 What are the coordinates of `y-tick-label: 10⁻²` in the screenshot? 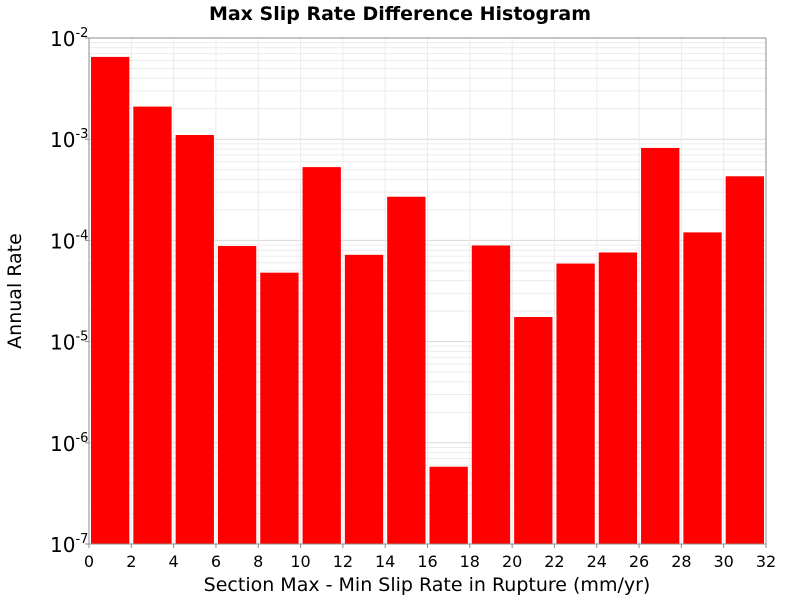 It's located at (69, 38).